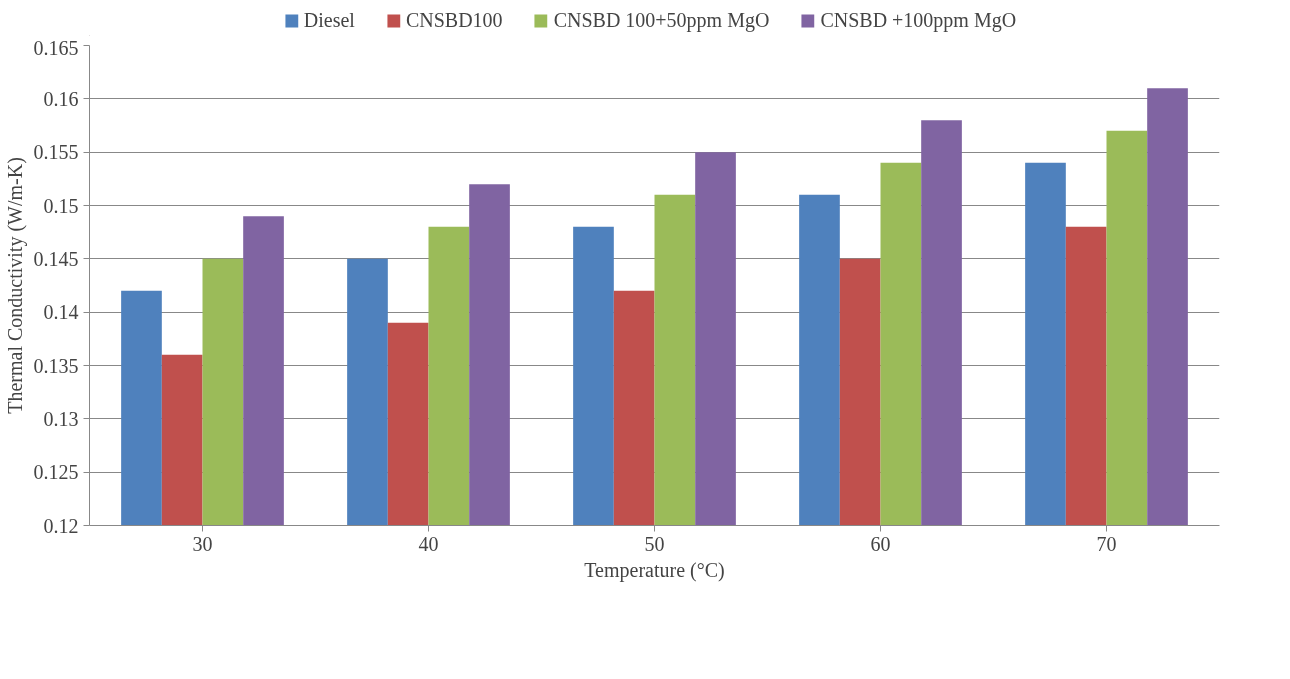 The width and height of the screenshot is (1290, 679). Describe the element at coordinates (428, 543) in the screenshot. I see `x-tick-label: 40` at that location.